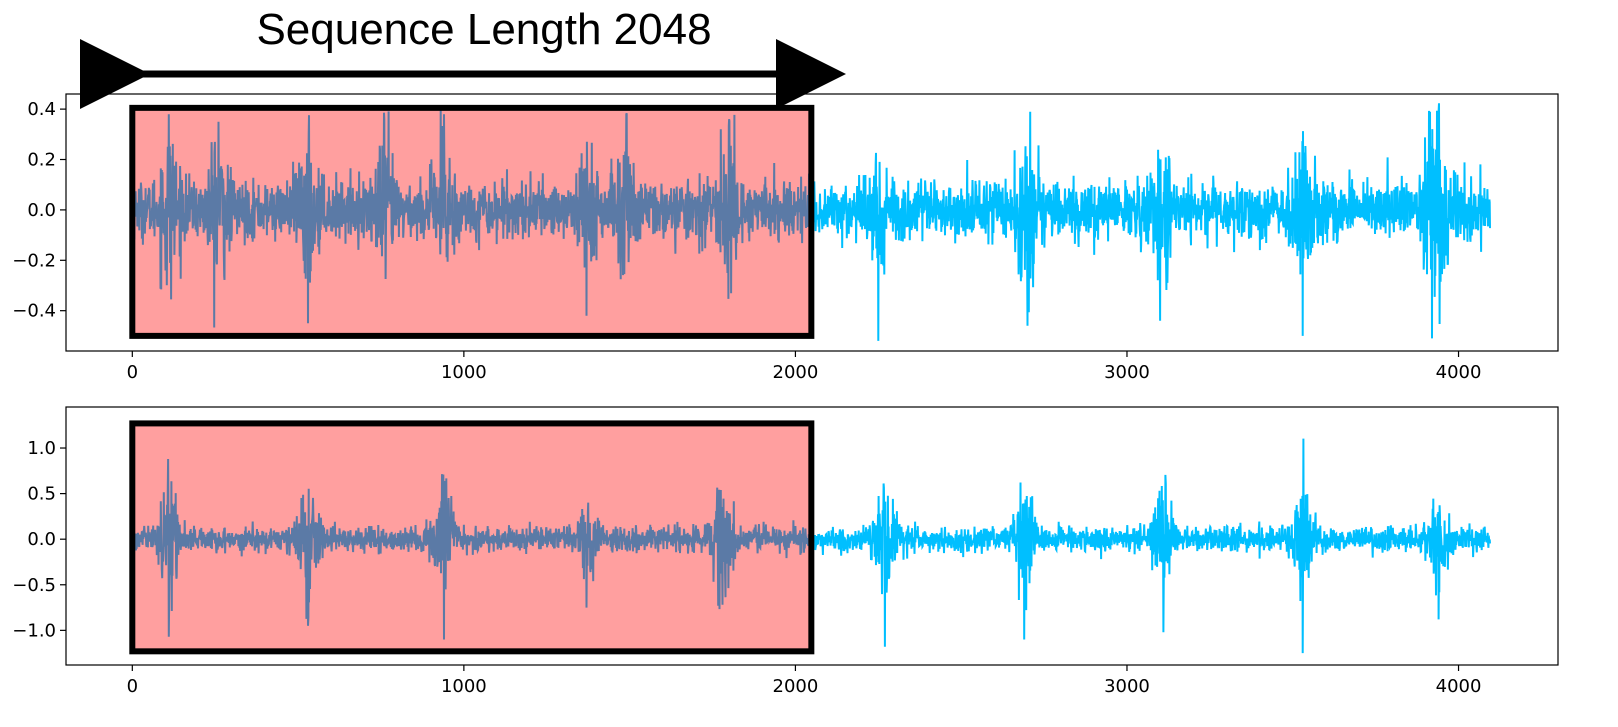 This screenshot has width=1618, height=727. What do you see at coordinates (41, 109) in the screenshot?
I see `y-tick-label: 0.4` at bounding box center [41, 109].